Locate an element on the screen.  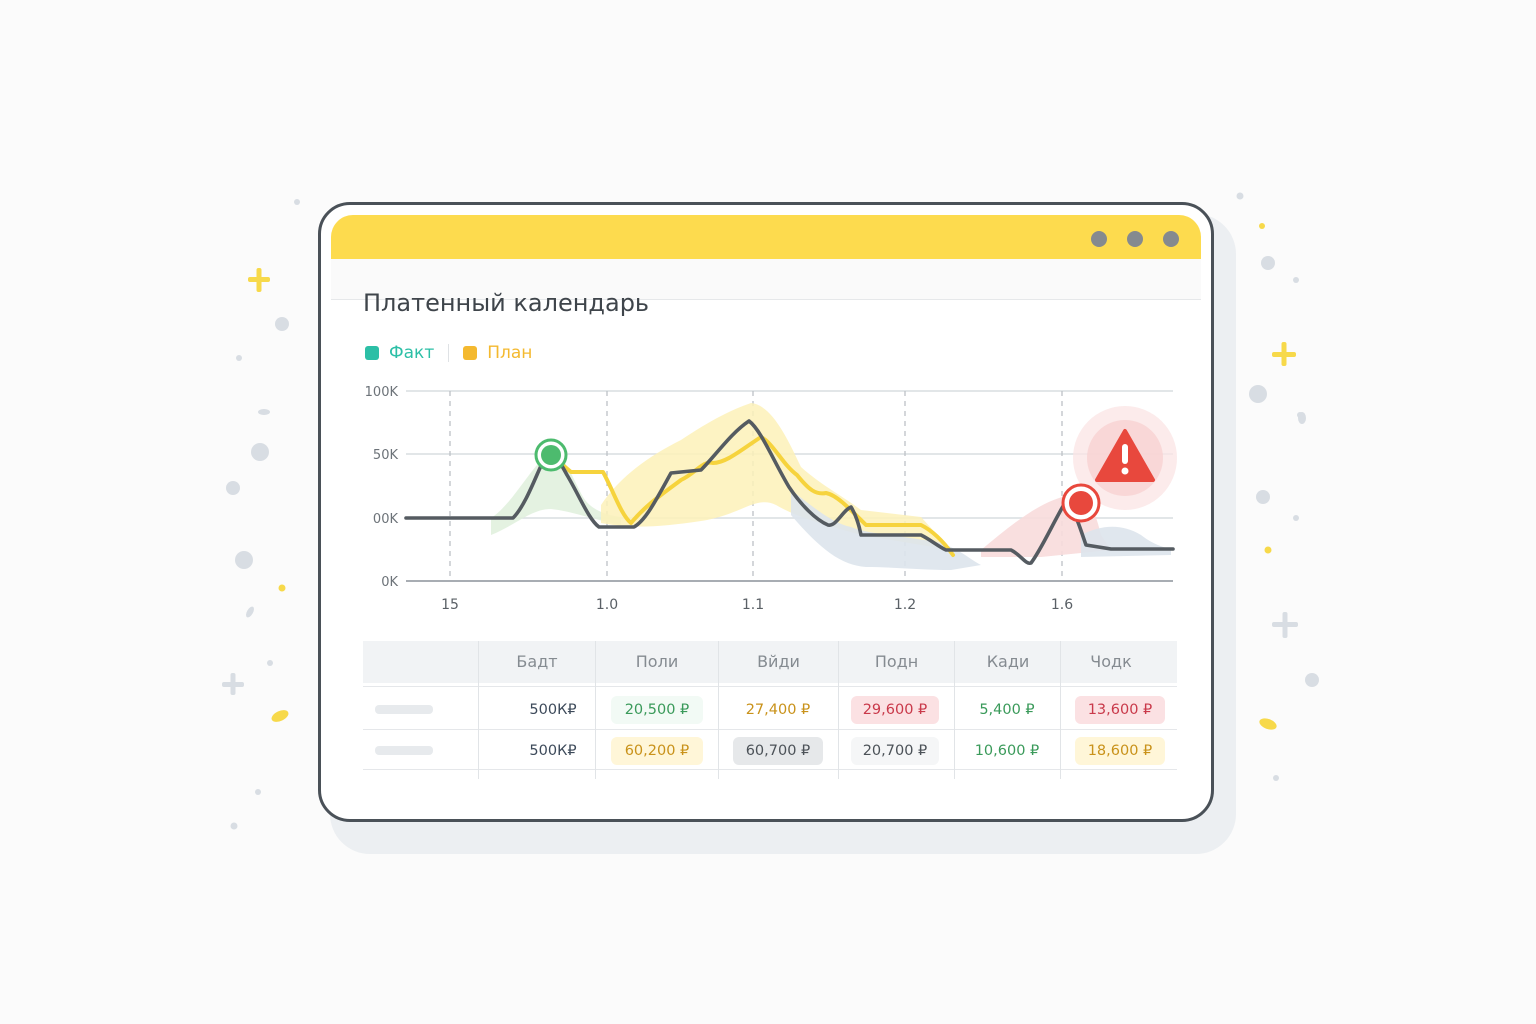
y-tick-label: 100K is located at coordinates (382, 392).